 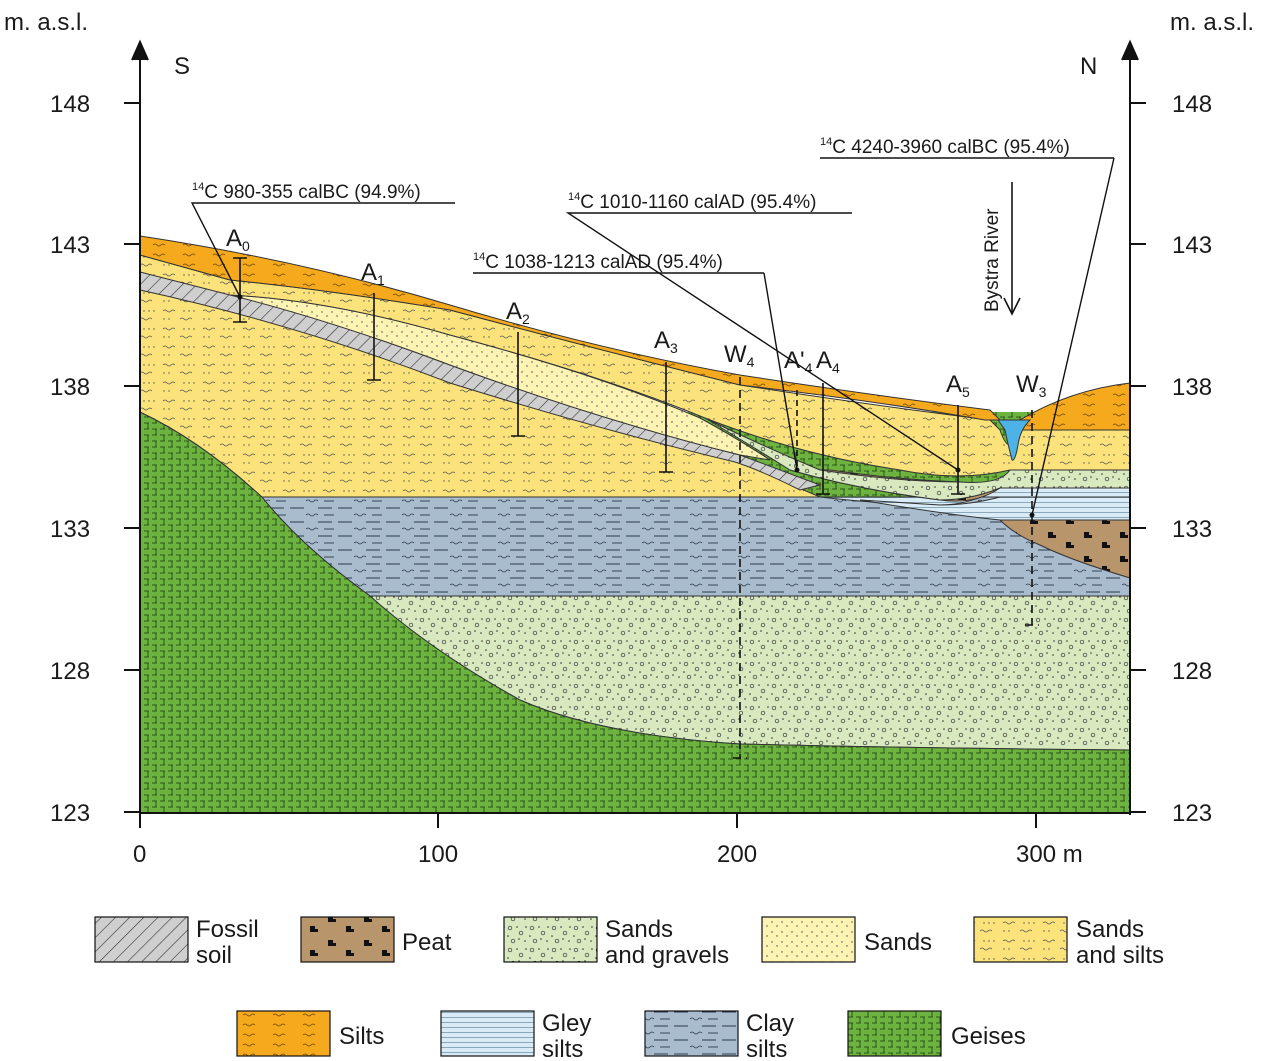 I want to click on right-tick-123: 123, so click(x=1192, y=813).